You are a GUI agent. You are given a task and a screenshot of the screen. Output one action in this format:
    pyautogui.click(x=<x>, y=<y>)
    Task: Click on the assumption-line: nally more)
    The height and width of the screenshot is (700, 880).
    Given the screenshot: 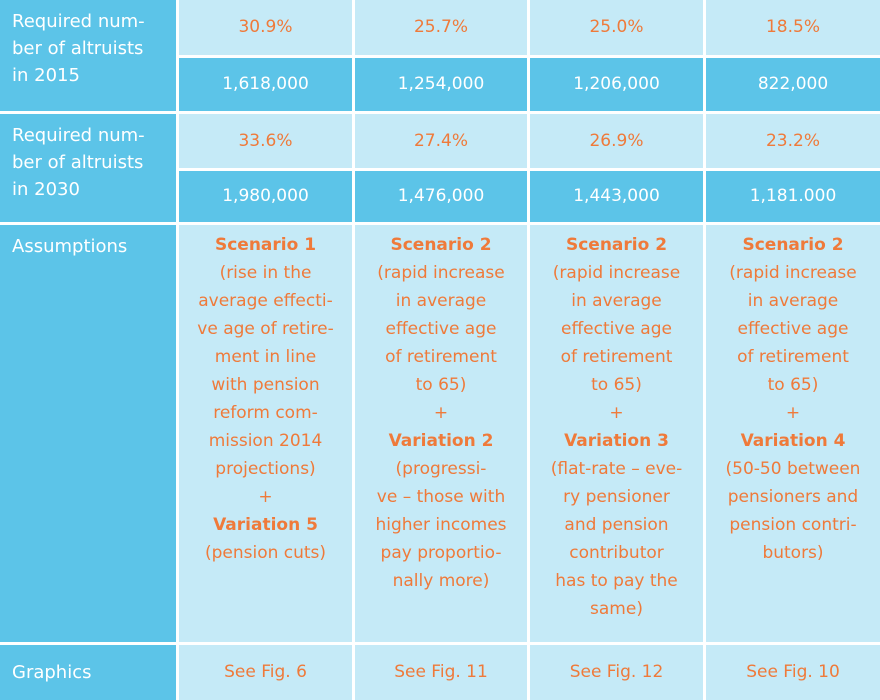 What is the action you would take?
    pyautogui.click(x=441, y=581)
    